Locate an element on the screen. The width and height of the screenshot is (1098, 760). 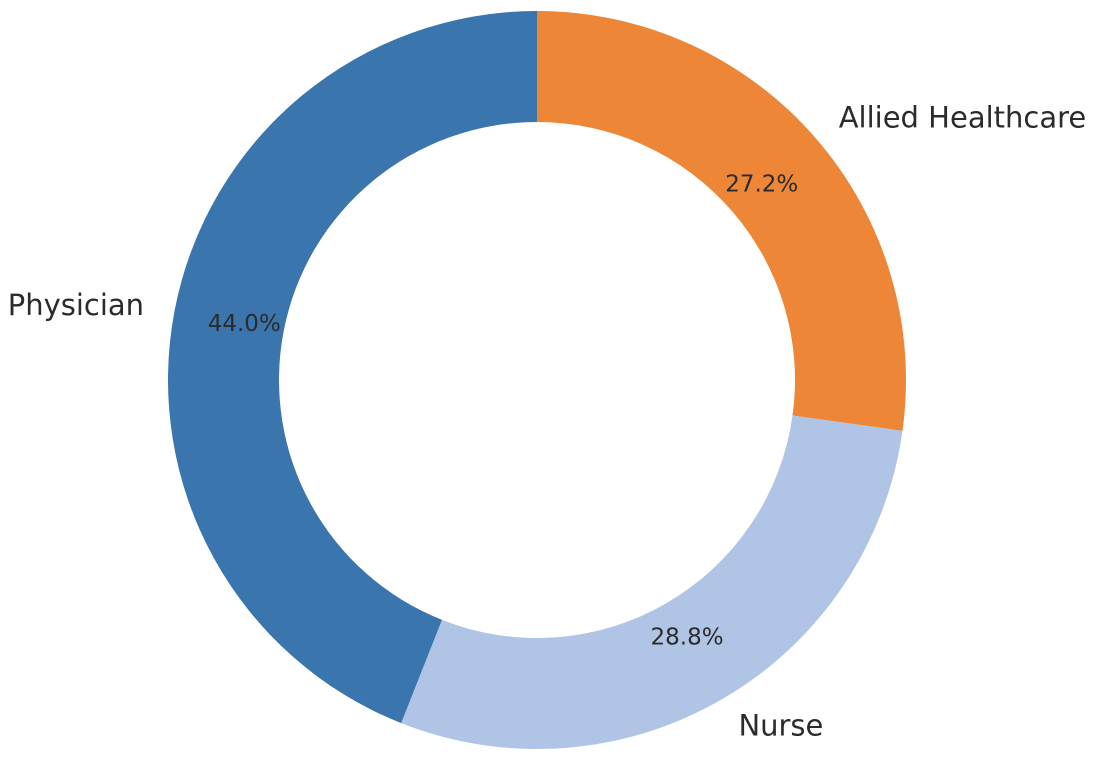
percent-label-physician: 44.0% is located at coordinates (244, 324).